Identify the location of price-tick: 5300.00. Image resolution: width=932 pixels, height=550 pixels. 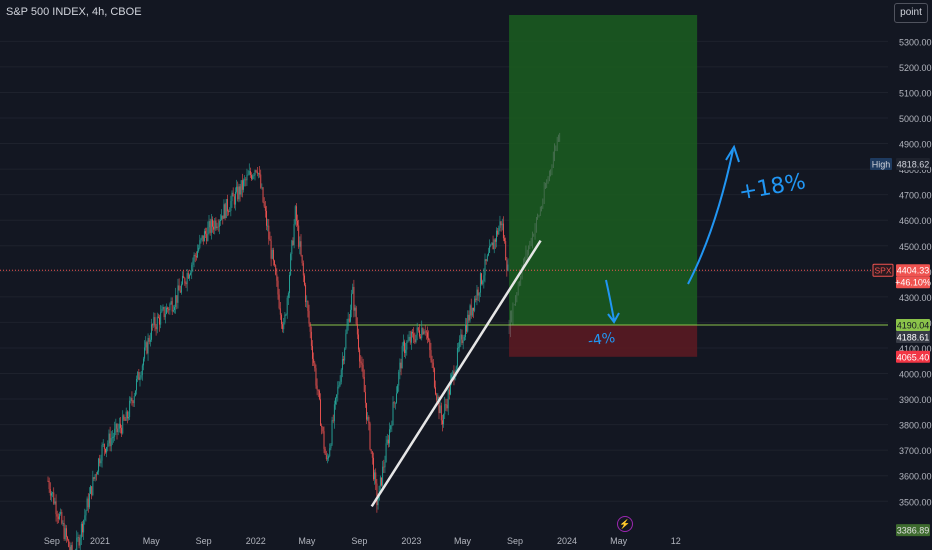
(915, 42).